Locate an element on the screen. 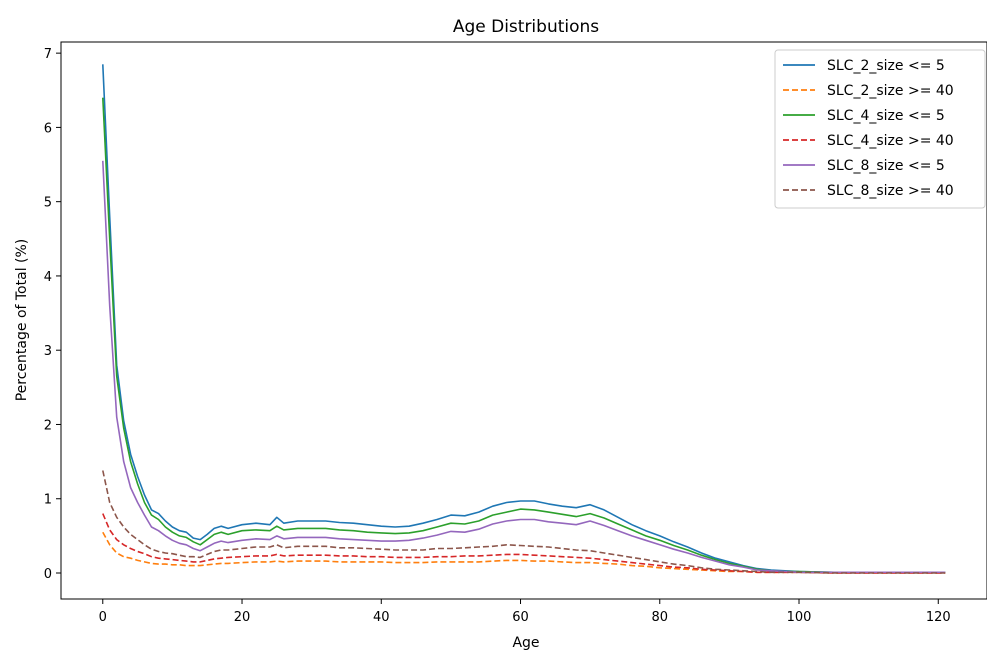 This screenshot has width=987, height=652. legend-label: SLC_8_size >= 40 is located at coordinates (890, 191).